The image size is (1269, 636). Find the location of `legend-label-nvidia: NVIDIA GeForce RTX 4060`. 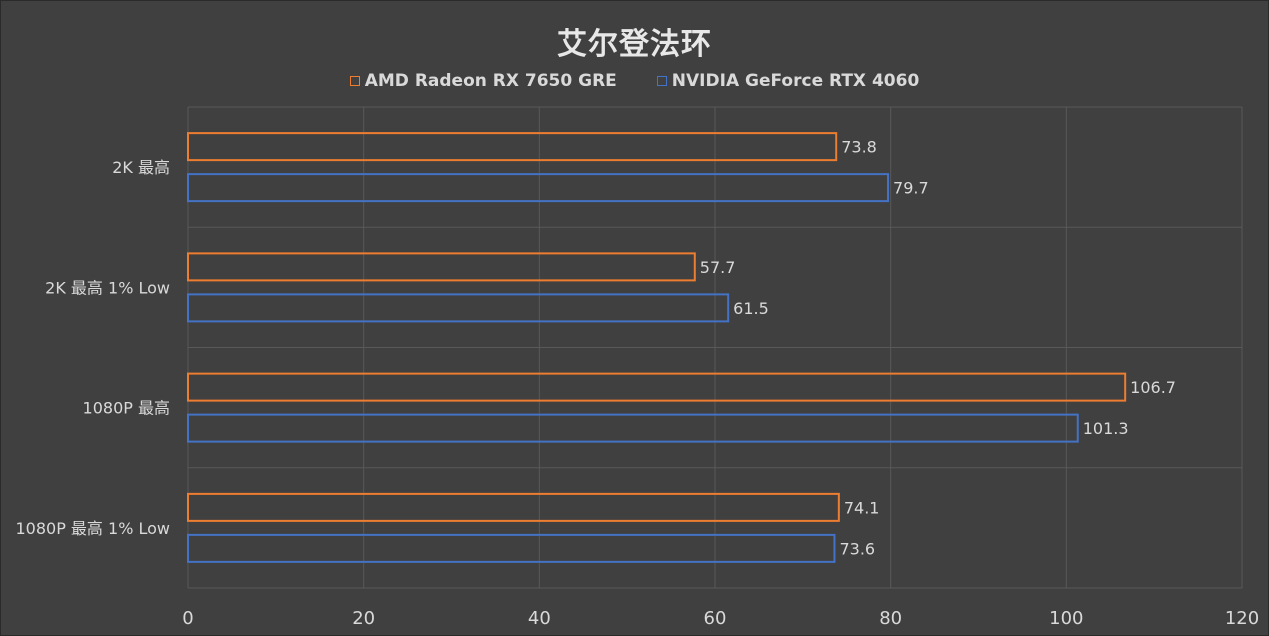

legend-label-nvidia: NVIDIA GeForce RTX 4060 is located at coordinates (795, 81).